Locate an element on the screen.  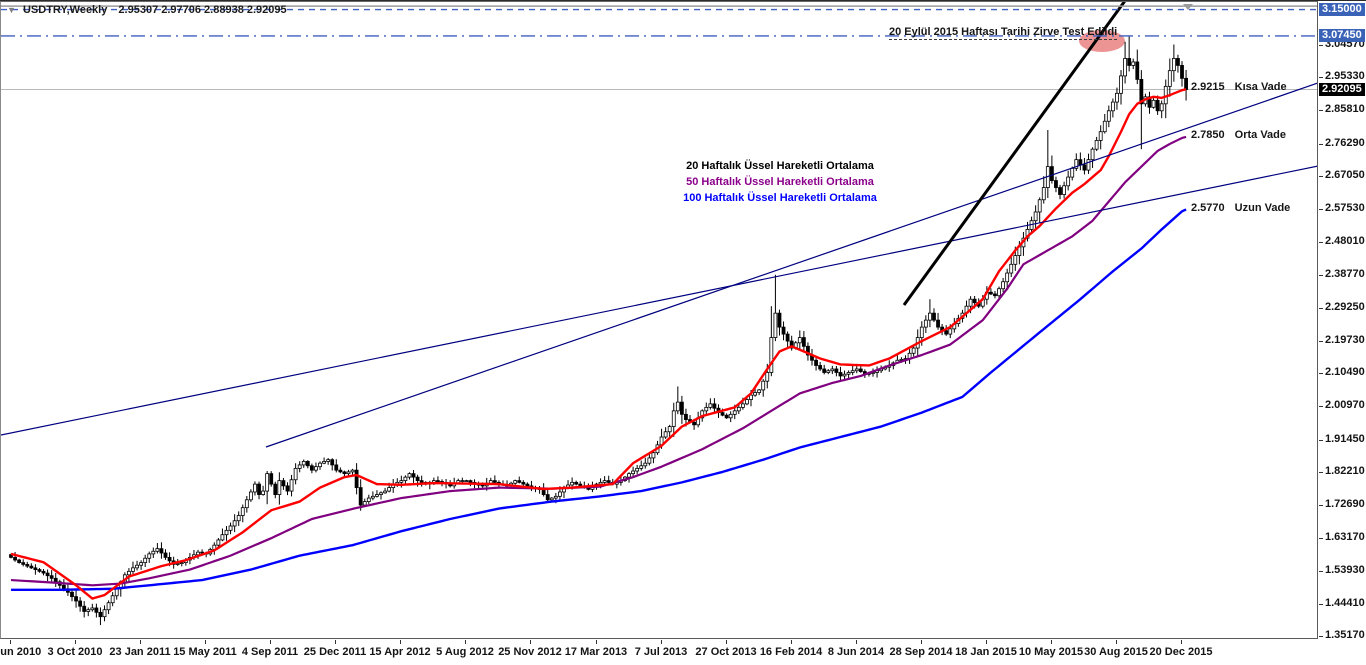
x-tick-label: 20 Dec 2015 is located at coordinates (1181, 652).